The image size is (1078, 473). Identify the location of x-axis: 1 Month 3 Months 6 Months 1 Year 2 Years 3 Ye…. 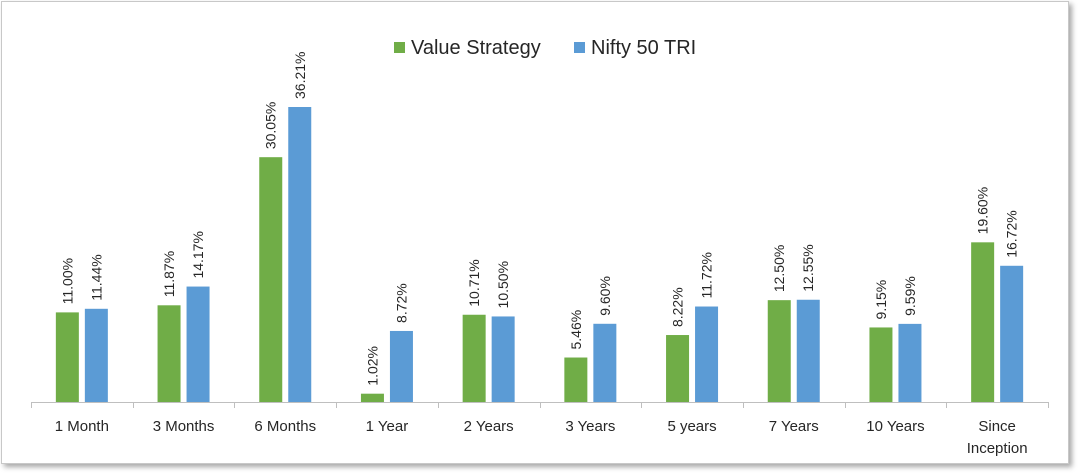
(540, 429).